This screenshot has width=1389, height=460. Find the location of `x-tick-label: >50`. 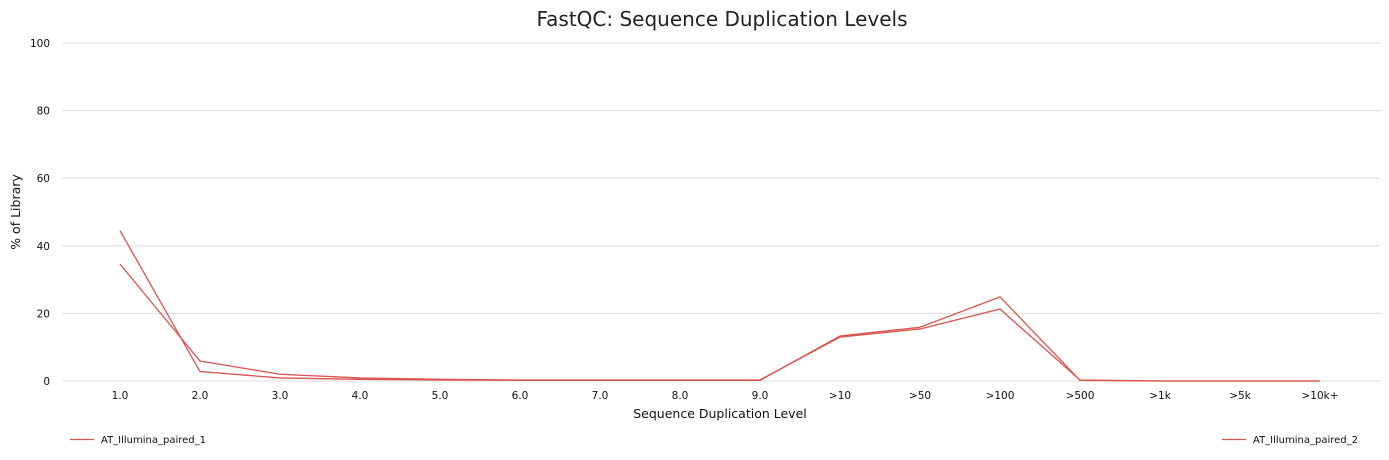

x-tick-label: >50 is located at coordinates (920, 396).